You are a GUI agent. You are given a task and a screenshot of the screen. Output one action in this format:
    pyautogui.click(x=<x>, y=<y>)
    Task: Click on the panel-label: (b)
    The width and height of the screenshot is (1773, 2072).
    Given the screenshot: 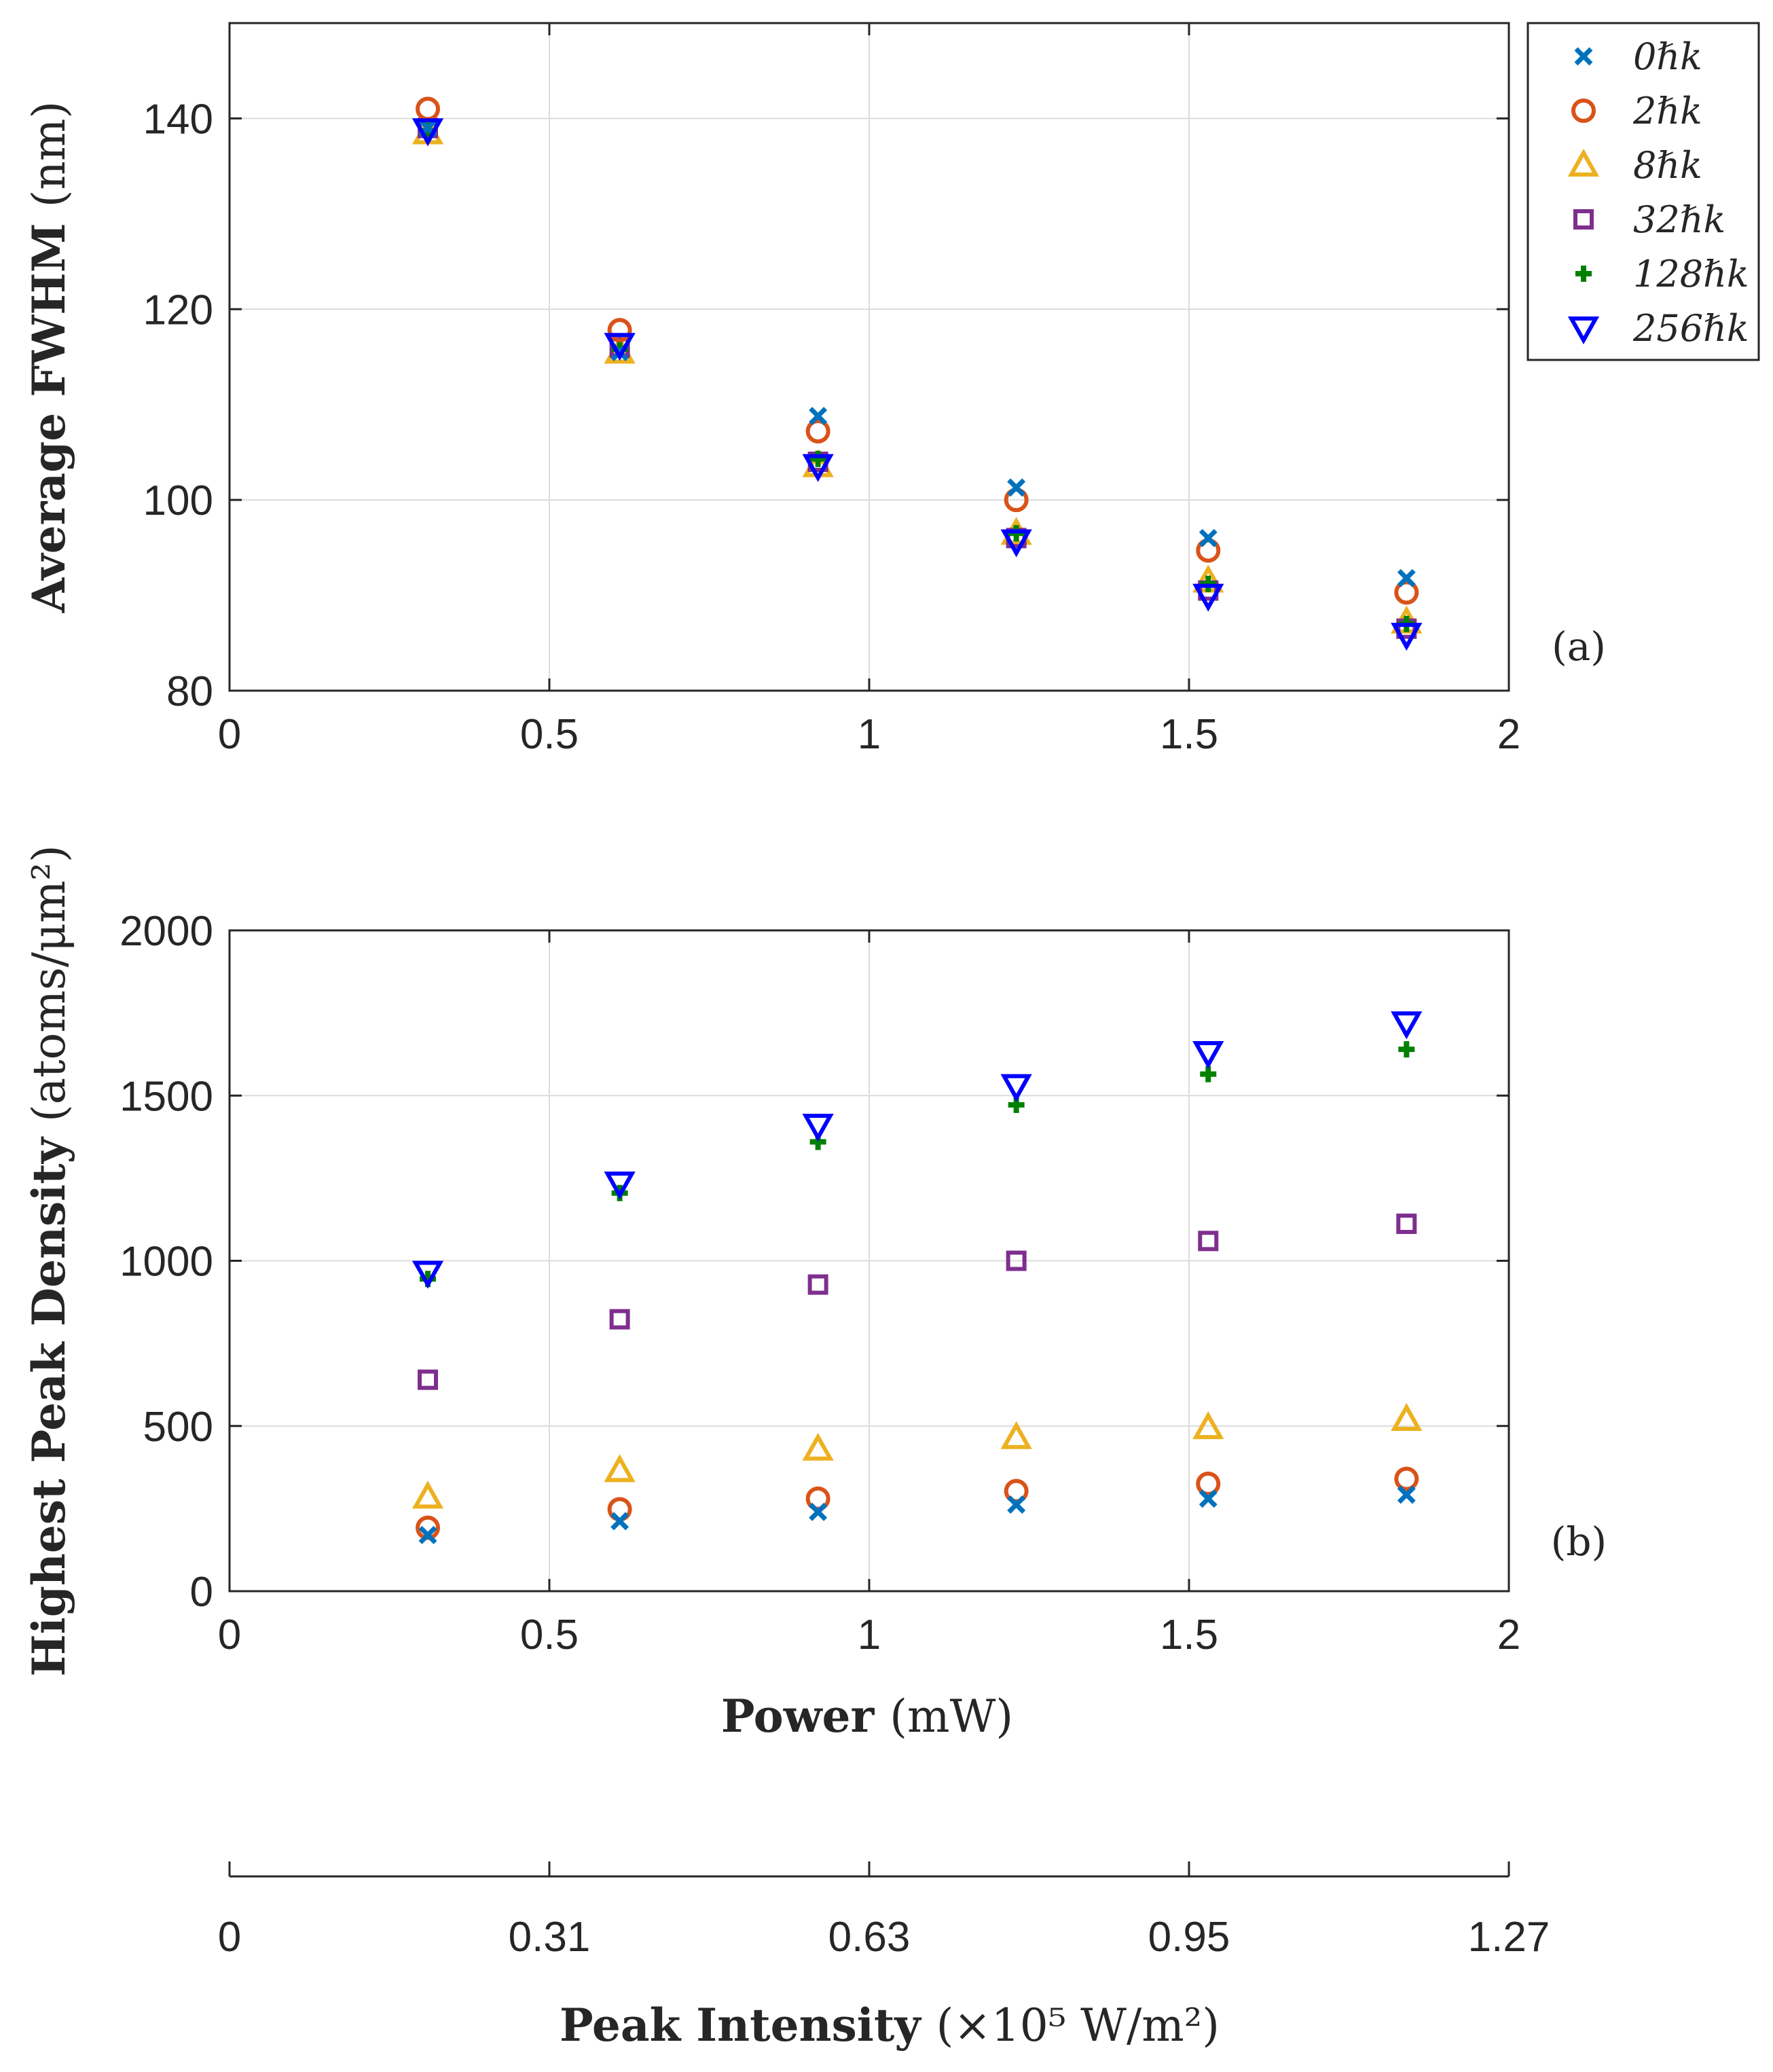 What is the action you would take?
    pyautogui.click(x=1579, y=1542)
    